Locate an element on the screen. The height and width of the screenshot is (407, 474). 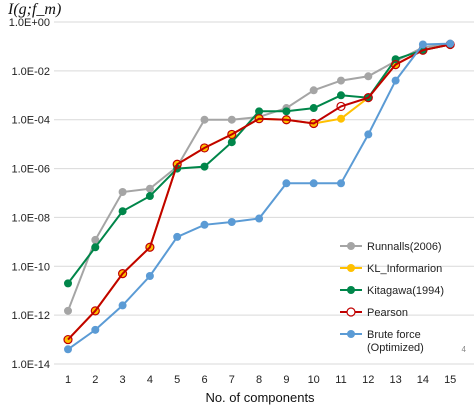
x-axis-title: No. of components is located at coordinates (260, 397).